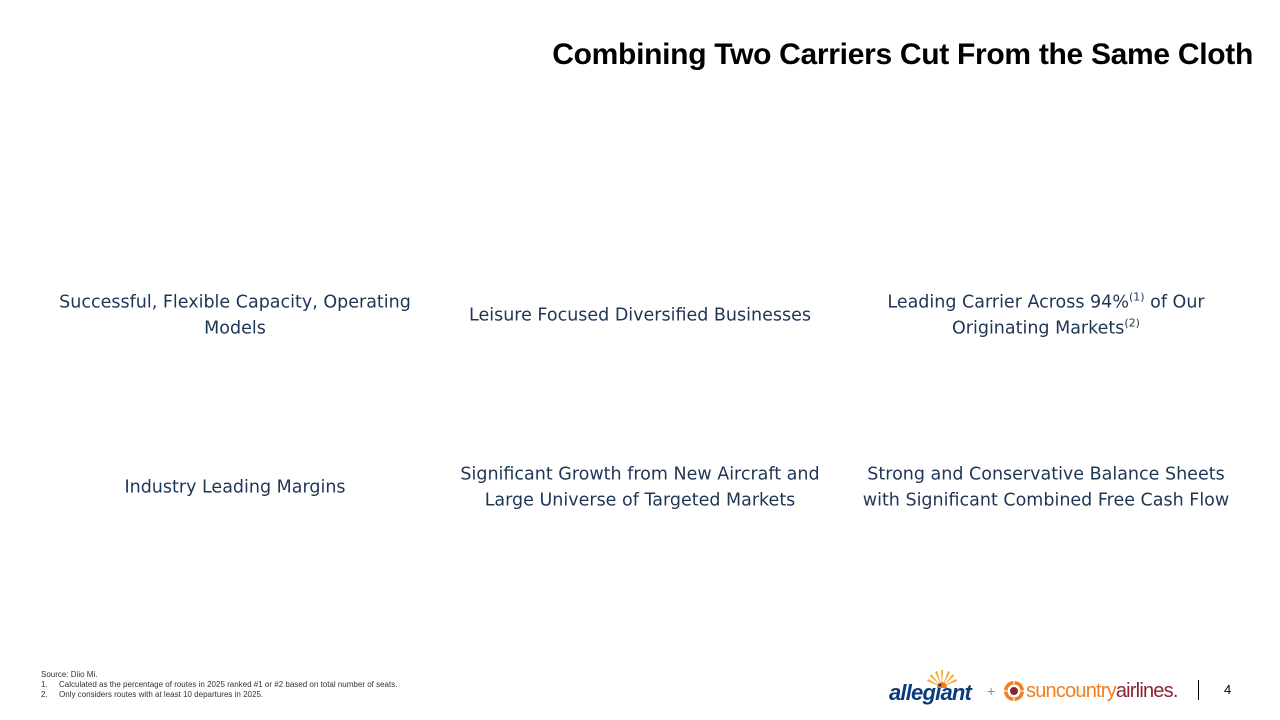 This screenshot has width=1280, height=720. Describe the element at coordinates (1198, 690) in the screenshot. I see `footer-divider` at that location.